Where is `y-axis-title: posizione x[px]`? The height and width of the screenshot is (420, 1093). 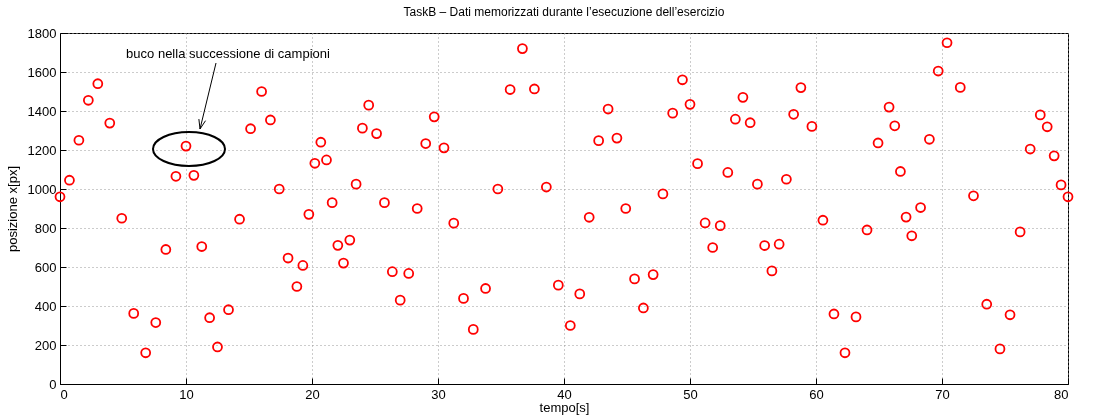 y-axis-title: posizione x[px] is located at coordinates (12, 209).